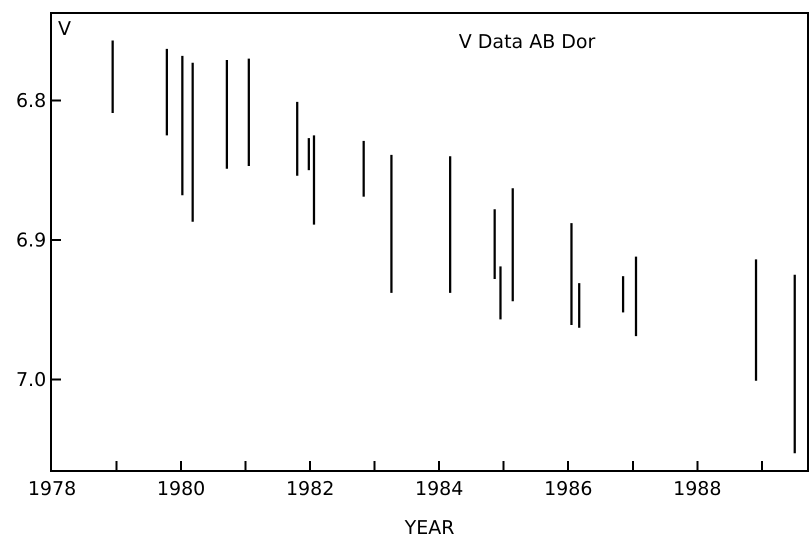 The image size is (812, 548). I want to click on x-tick-label: 1988, so click(697, 489).